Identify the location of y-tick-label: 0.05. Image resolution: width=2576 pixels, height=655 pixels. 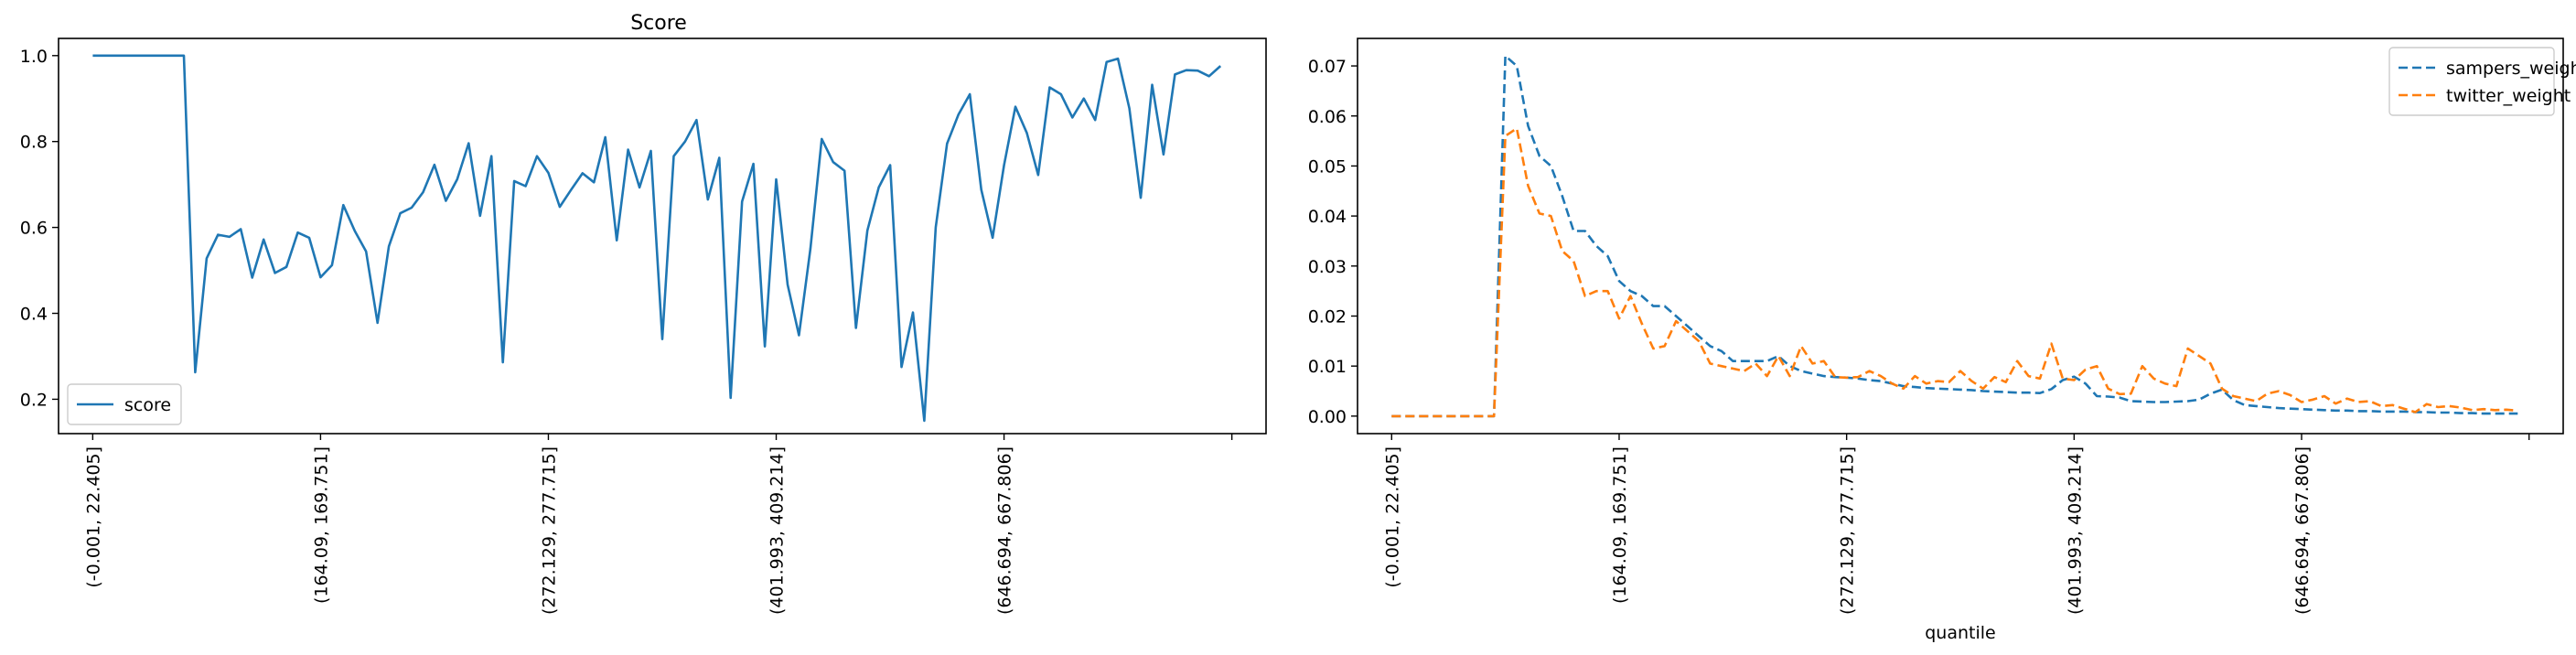
(1328, 166).